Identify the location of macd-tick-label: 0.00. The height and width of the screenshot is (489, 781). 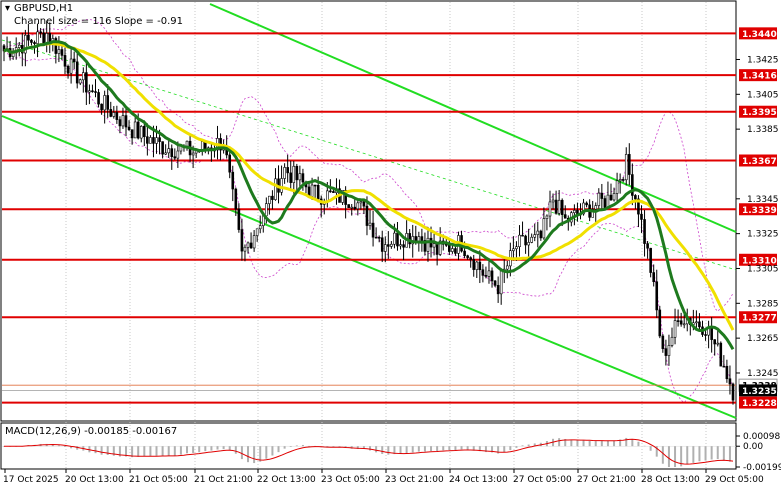
(753, 447).